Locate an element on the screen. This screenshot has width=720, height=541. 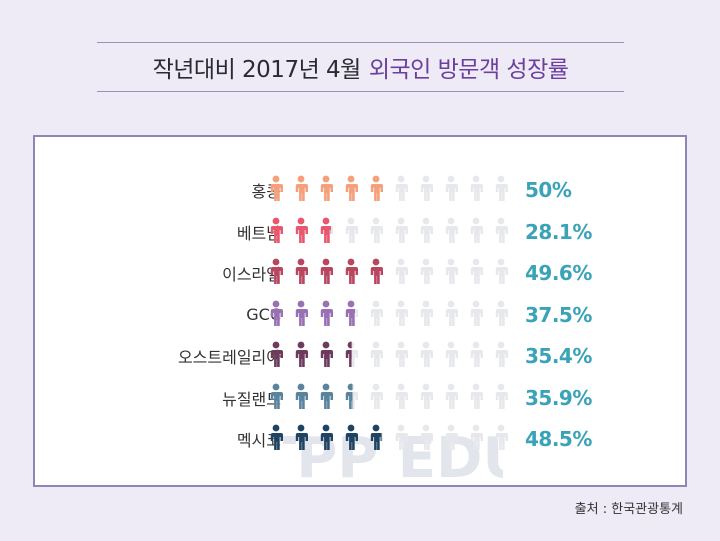
title-accent: 외국인 방문객 성장률 is located at coordinates (468, 70).